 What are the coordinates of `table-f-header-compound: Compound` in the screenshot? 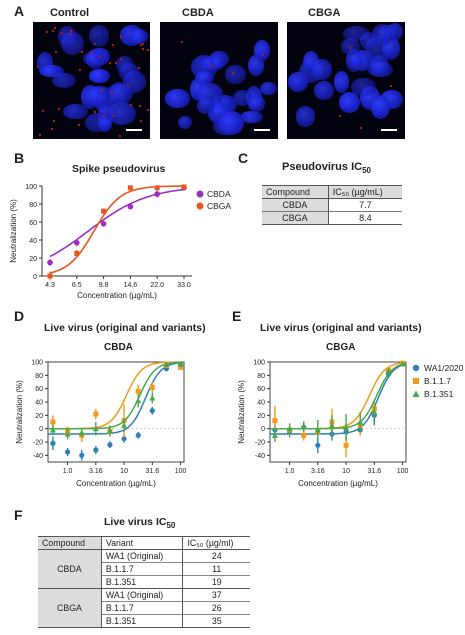 It's located at (70, 543).